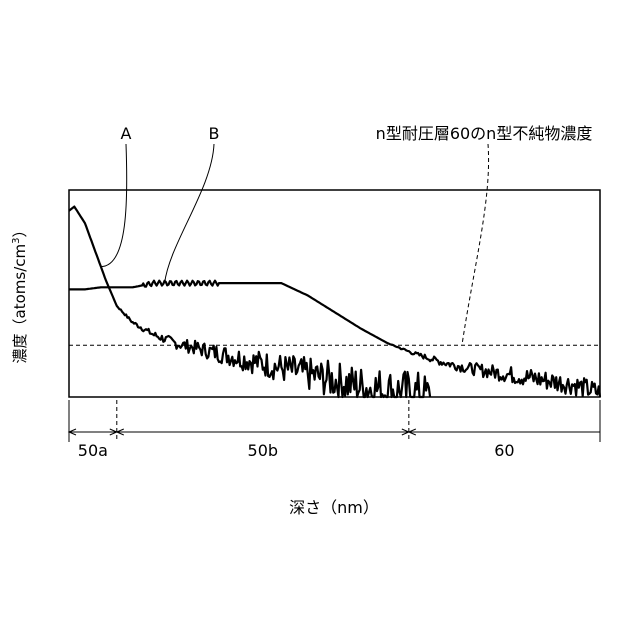  What do you see at coordinates (504, 450) in the screenshot?
I see `region-label-60: 60` at bounding box center [504, 450].